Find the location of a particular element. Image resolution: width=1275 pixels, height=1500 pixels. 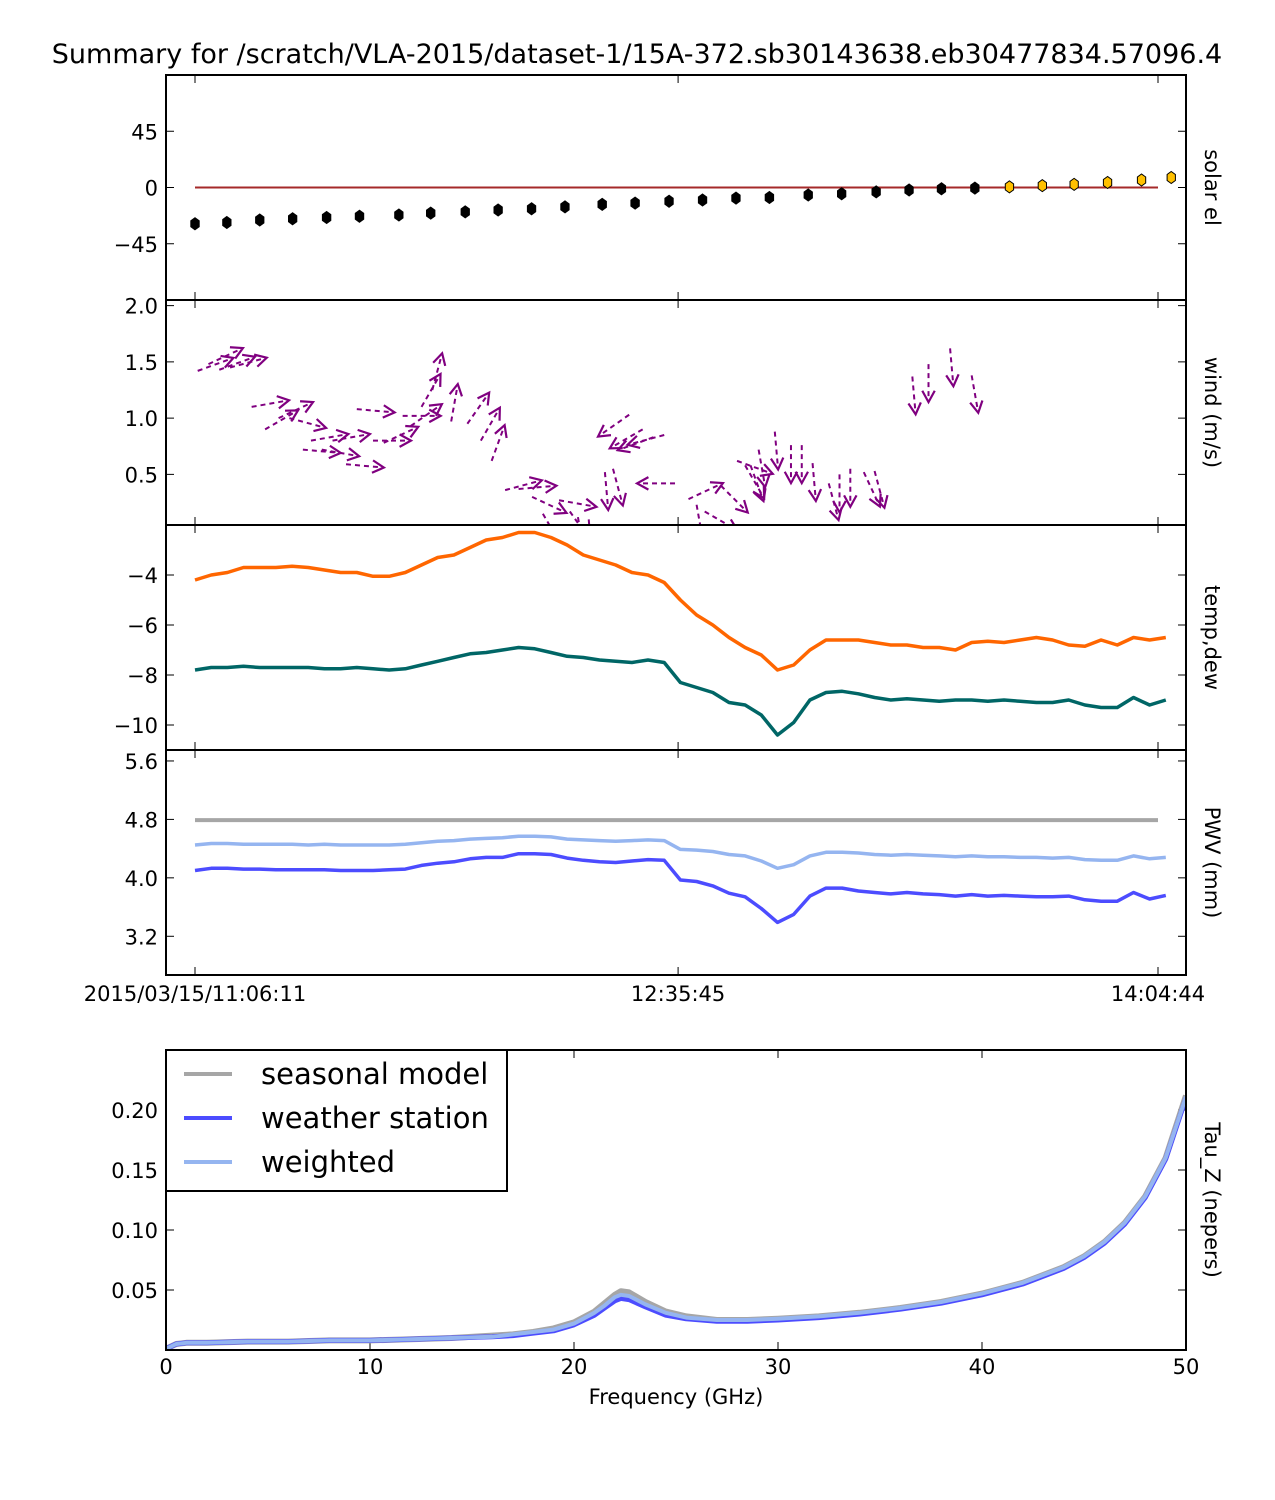

y-tick-label: 0.20 is located at coordinates (134, 1111).